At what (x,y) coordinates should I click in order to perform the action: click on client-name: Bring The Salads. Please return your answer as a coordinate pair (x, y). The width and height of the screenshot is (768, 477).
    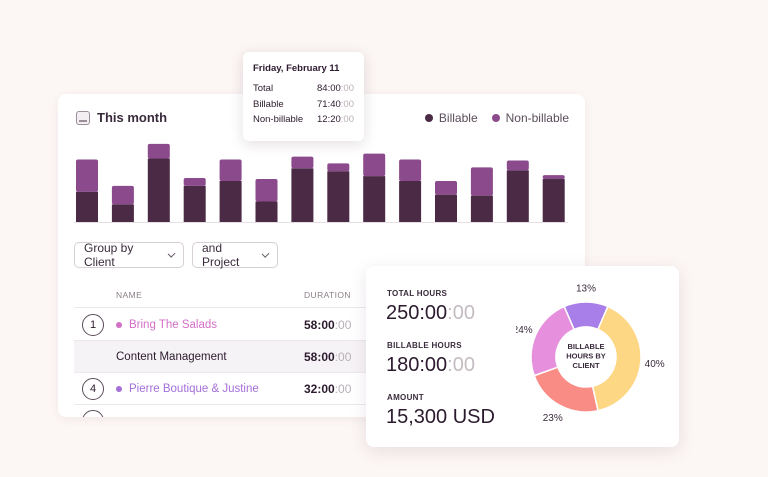
    Looking at the image, I should click on (173, 324).